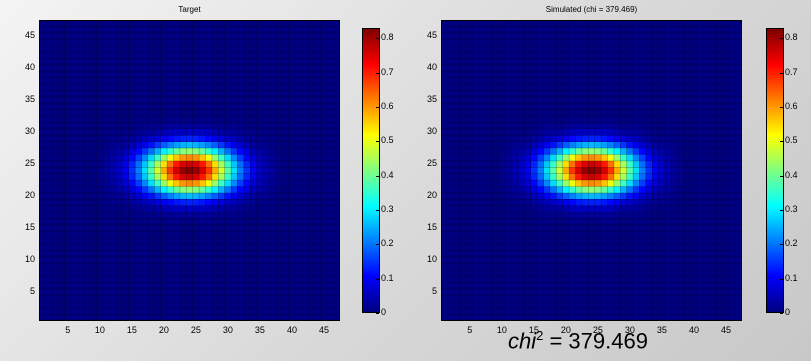  What do you see at coordinates (791, 208) in the screenshot?
I see `simulated-colorbar-tick-label: 0.3` at bounding box center [791, 208].